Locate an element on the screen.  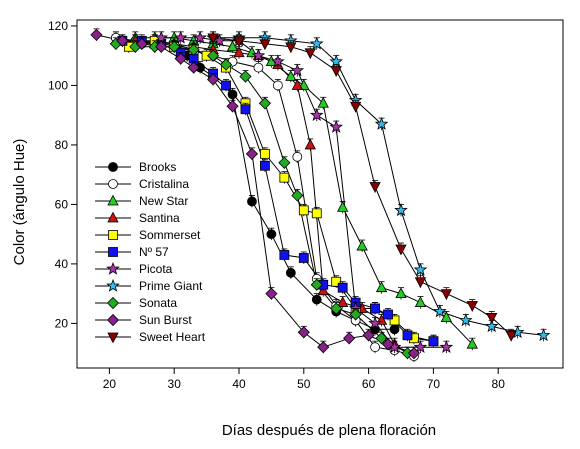
y-tick-label: 120 is located at coordinates (58, 26).